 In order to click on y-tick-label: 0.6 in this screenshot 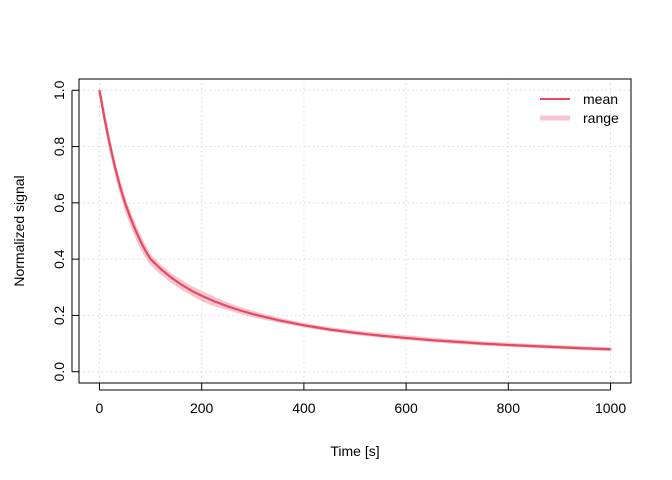, I will do `click(59, 203)`.